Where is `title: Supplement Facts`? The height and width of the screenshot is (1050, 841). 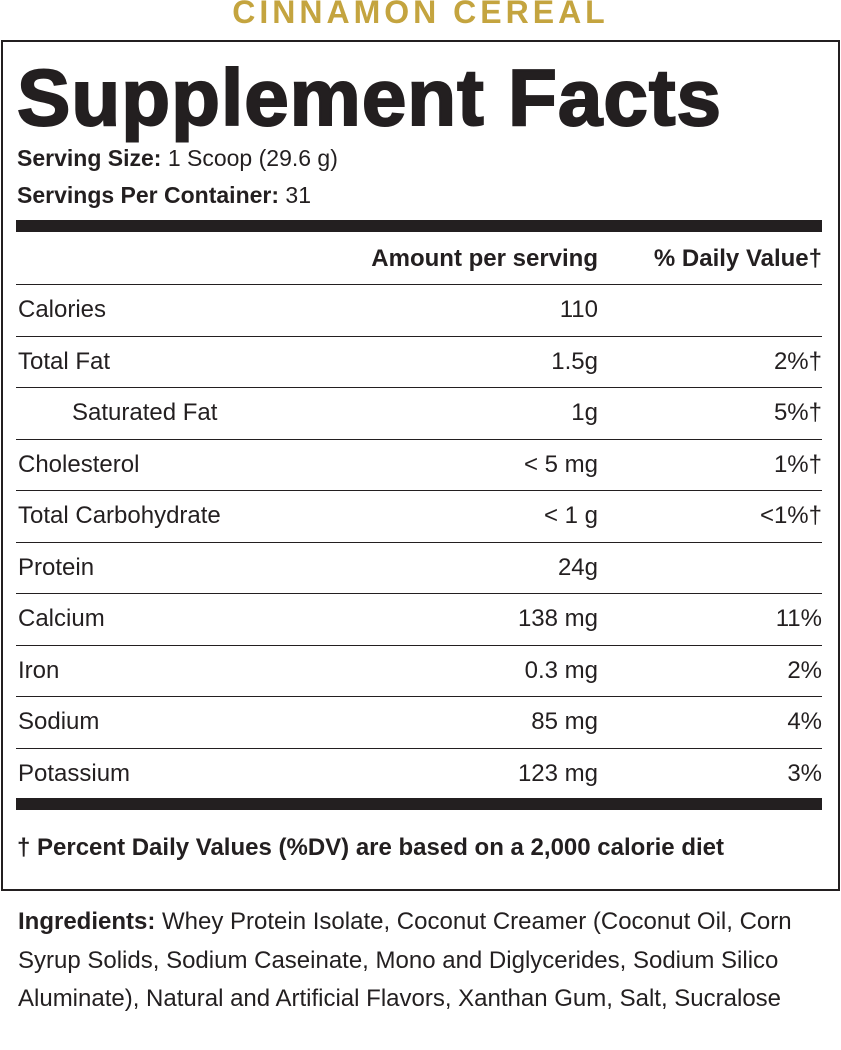
title: Supplement Facts is located at coordinates (369, 97).